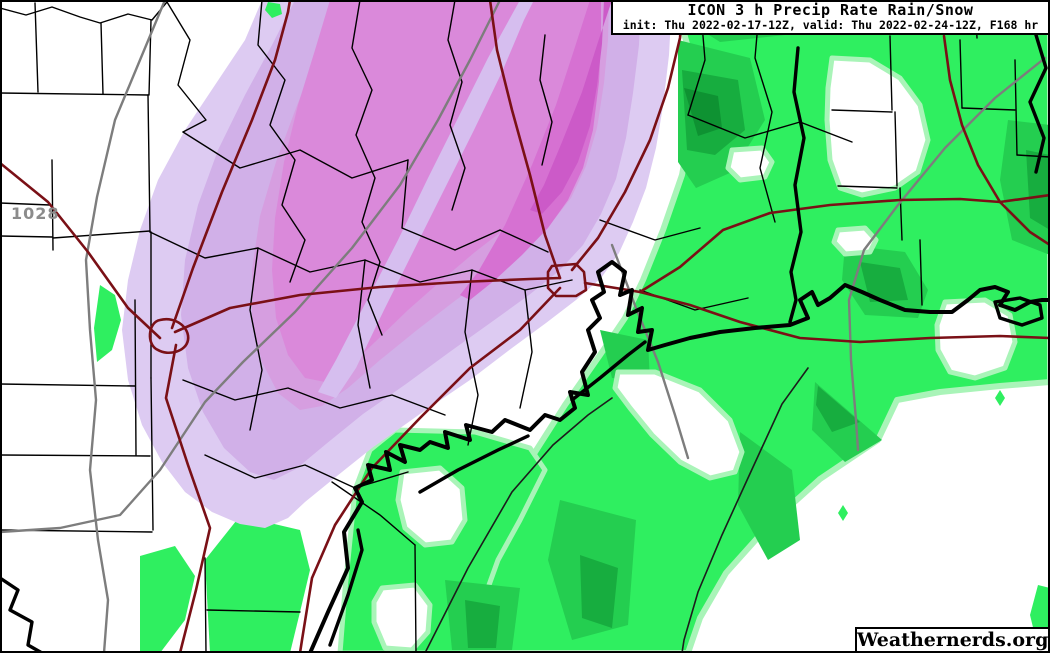 The image size is (1050, 653). I want to click on map-title: ICON 3 h Precip Rate Rain/Snow, so click(830, 10).